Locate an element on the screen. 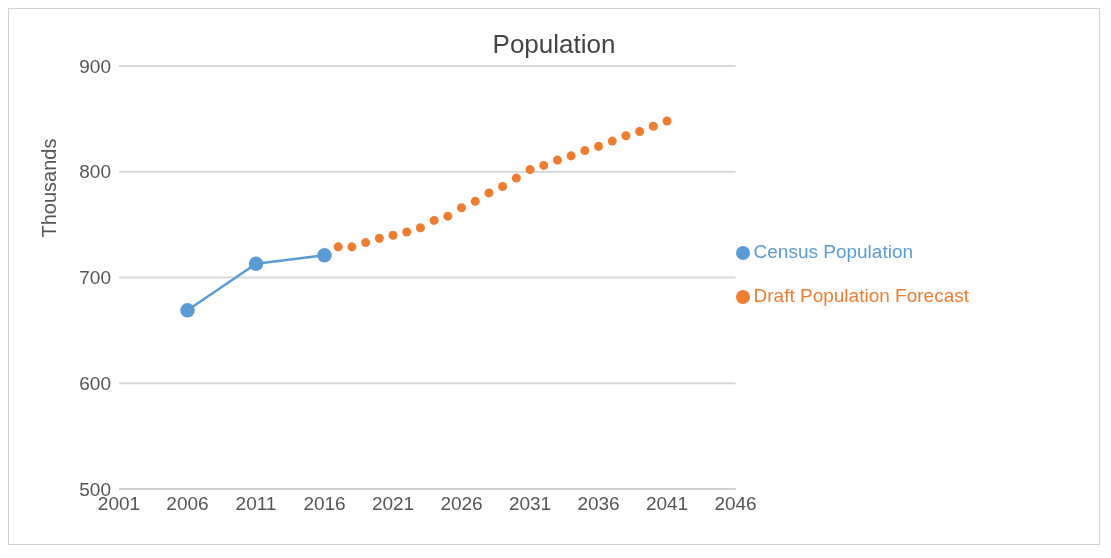 This screenshot has width=1111, height=558. x-tick-label: 2006 is located at coordinates (187, 504).